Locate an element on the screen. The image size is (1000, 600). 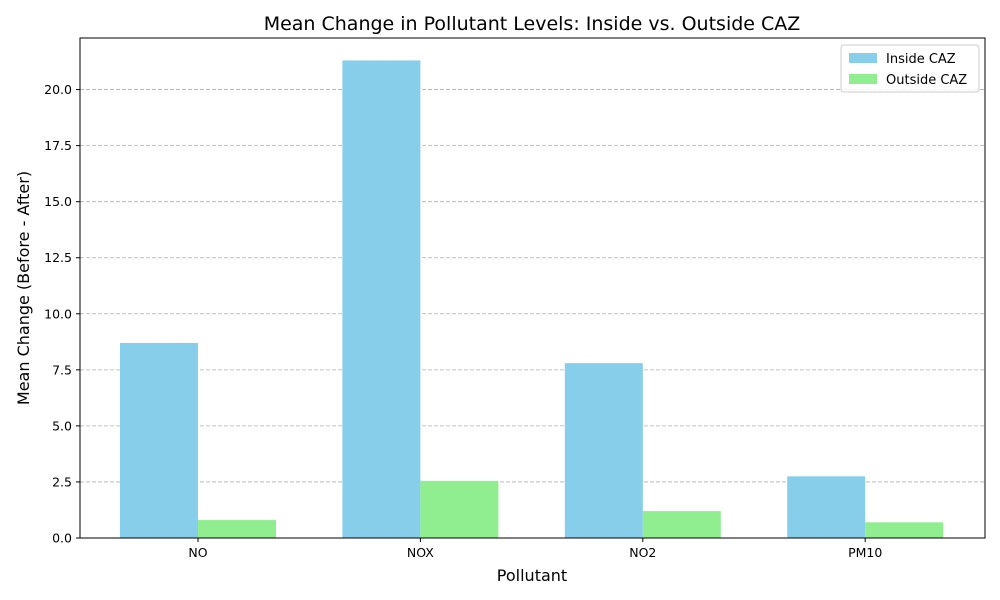
x-tick-label: PM10 is located at coordinates (865, 552).